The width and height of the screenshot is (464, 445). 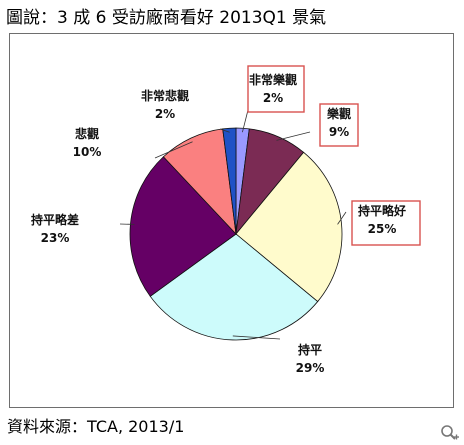 What do you see at coordinates (87, 152) in the screenshot?
I see `slice-value-label: 10%` at bounding box center [87, 152].